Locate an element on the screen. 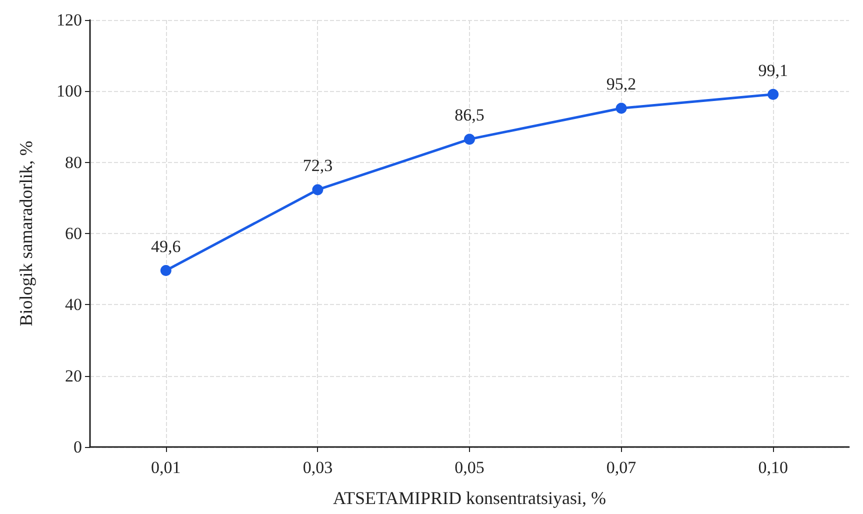 Image resolution: width=863 pixels, height=514 pixels. y-tick-label: 80 is located at coordinates (73, 162).